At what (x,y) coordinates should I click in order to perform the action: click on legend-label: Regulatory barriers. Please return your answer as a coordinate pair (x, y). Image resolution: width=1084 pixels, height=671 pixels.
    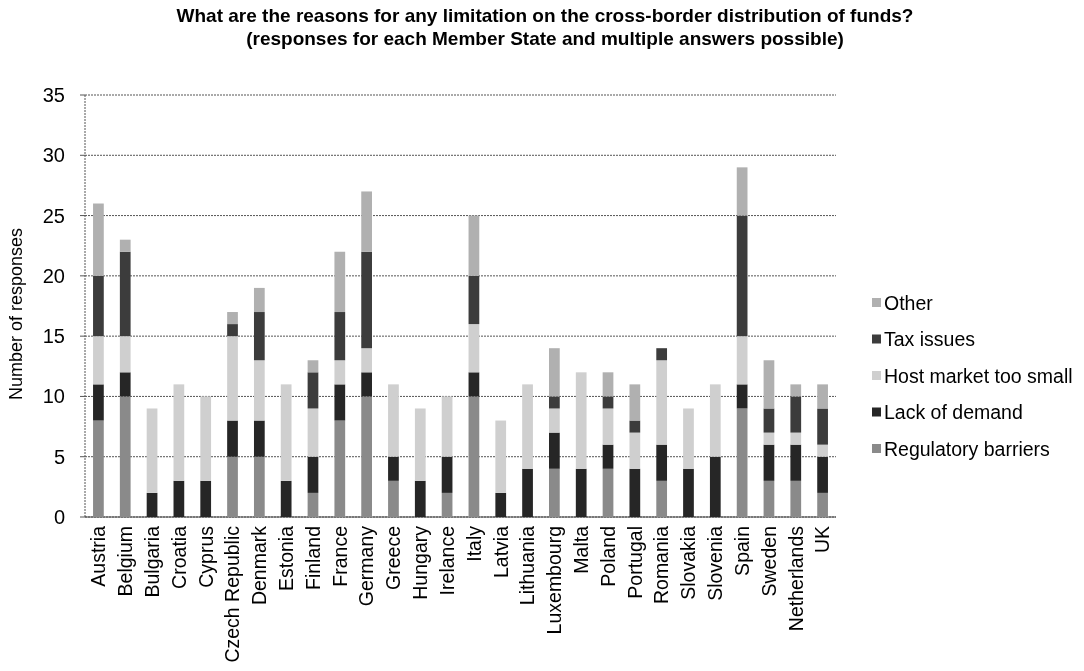
    Looking at the image, I should click on (967, 448).